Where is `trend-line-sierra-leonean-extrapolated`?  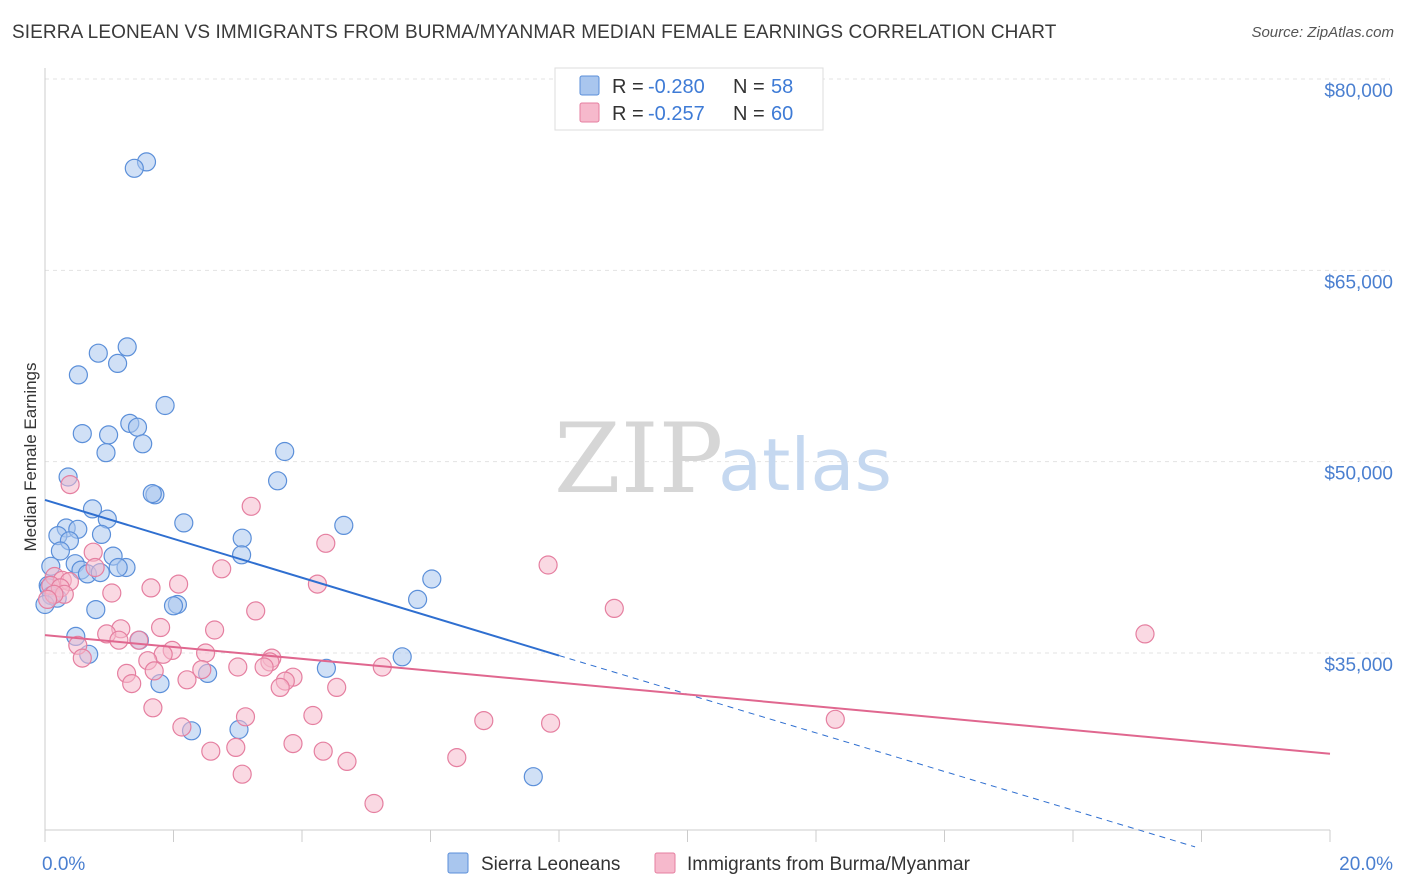
trend-line-sierra-leonean-extrapolated is located at coordinates (877, 751).